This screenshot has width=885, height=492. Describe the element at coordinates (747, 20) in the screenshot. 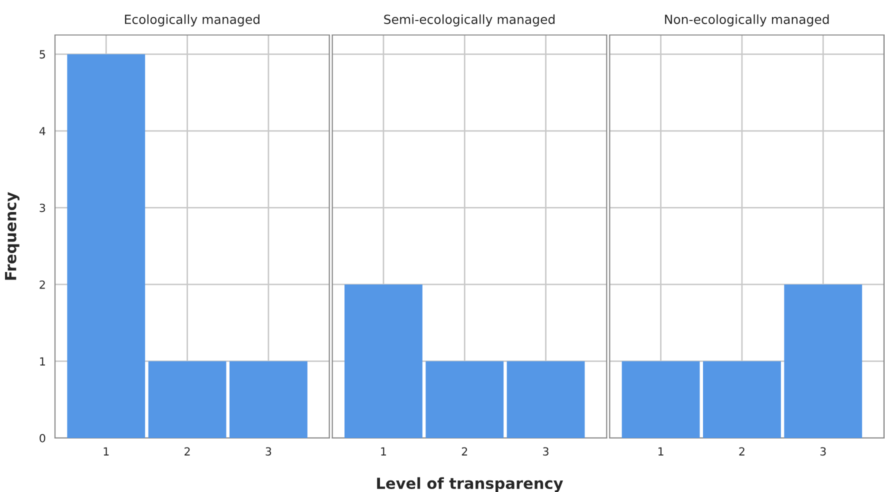

I see `chart-title: Non-ecologically managed` at that location.